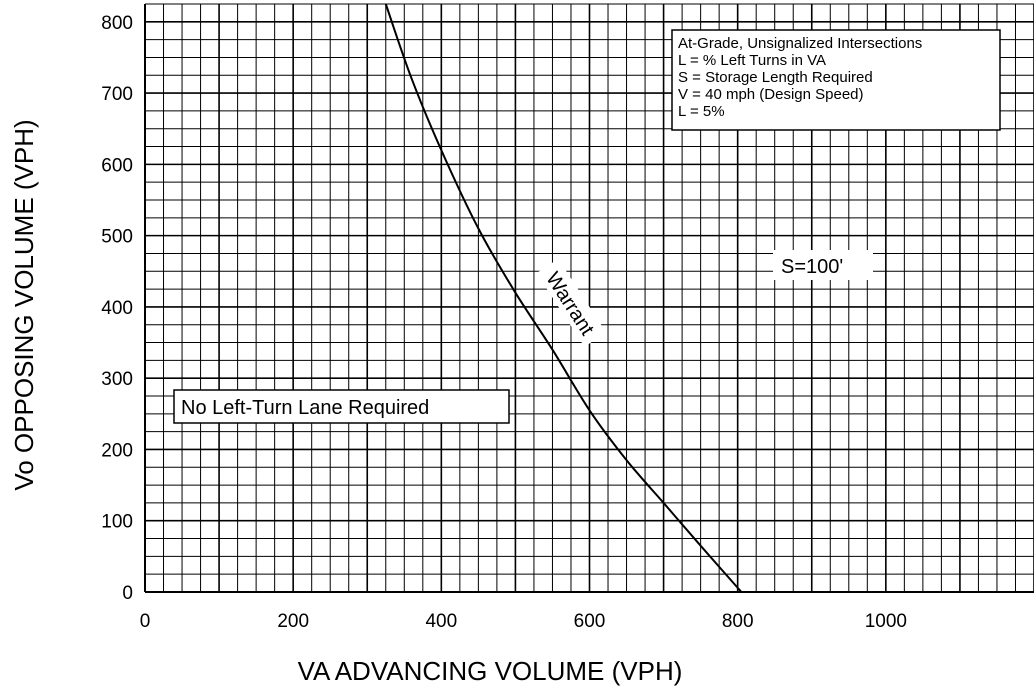  Describe the element at coordinates (117, 522) in the screenshot. I see `y-tick-label: 100` at that location.